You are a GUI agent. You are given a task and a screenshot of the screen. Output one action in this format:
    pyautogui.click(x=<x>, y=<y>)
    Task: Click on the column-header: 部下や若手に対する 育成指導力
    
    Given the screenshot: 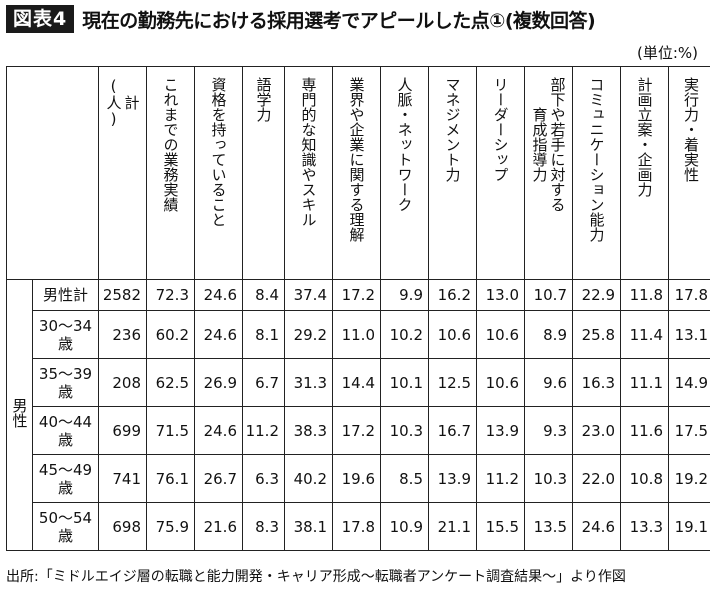 What is the action you would take?
    pyautogui.click(x=548, y=173)
    